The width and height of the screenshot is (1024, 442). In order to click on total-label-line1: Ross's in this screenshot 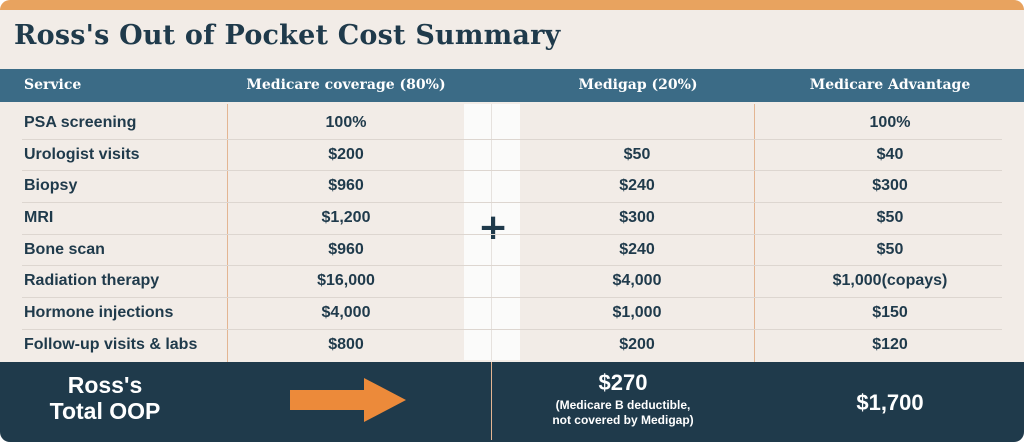, I will do `click(105, 385)`.